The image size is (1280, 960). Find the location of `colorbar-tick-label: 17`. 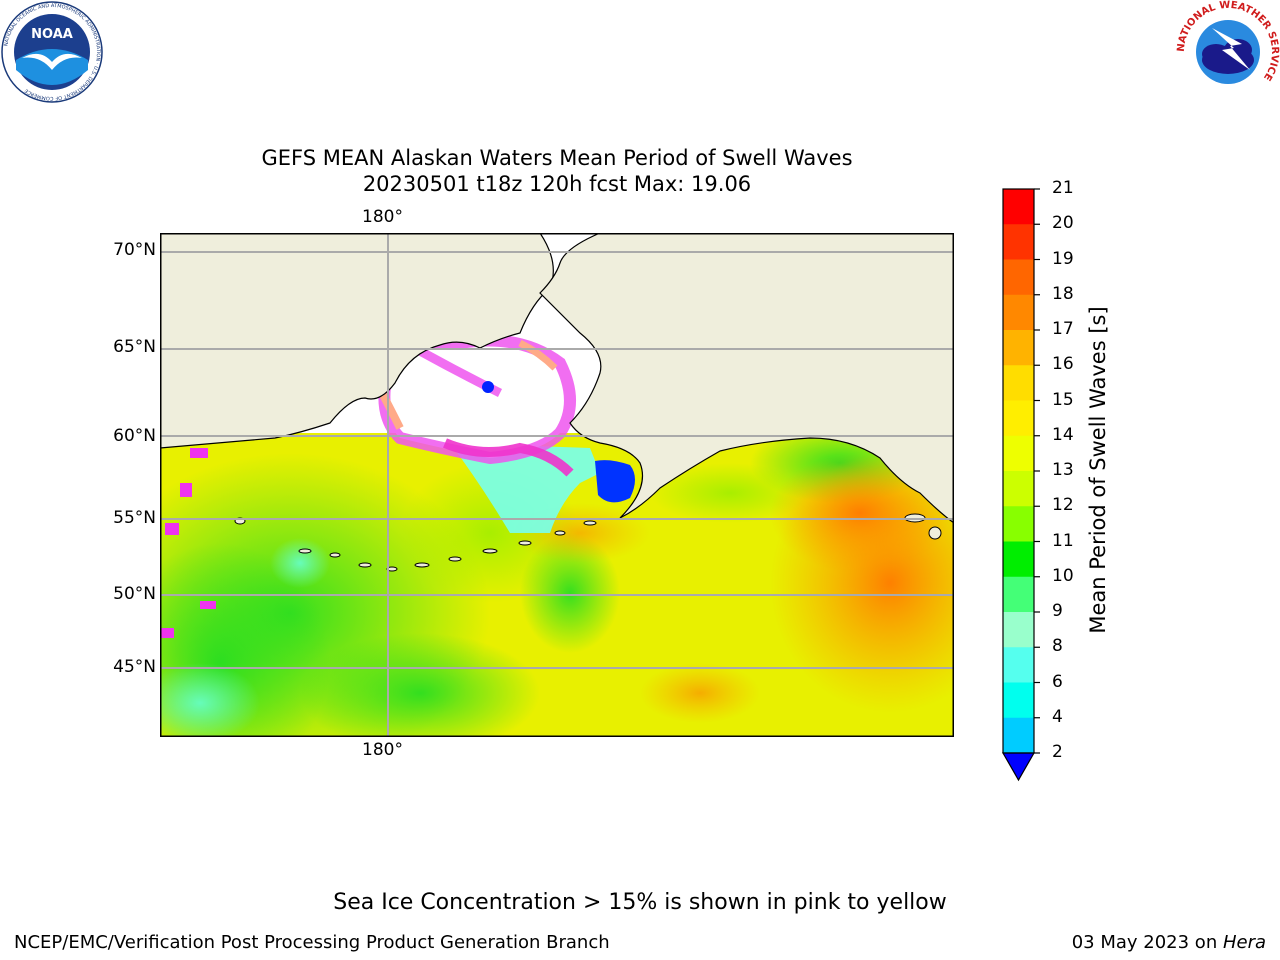

colorbar-tick-label: 17 is located at coordinates (1063, 329).